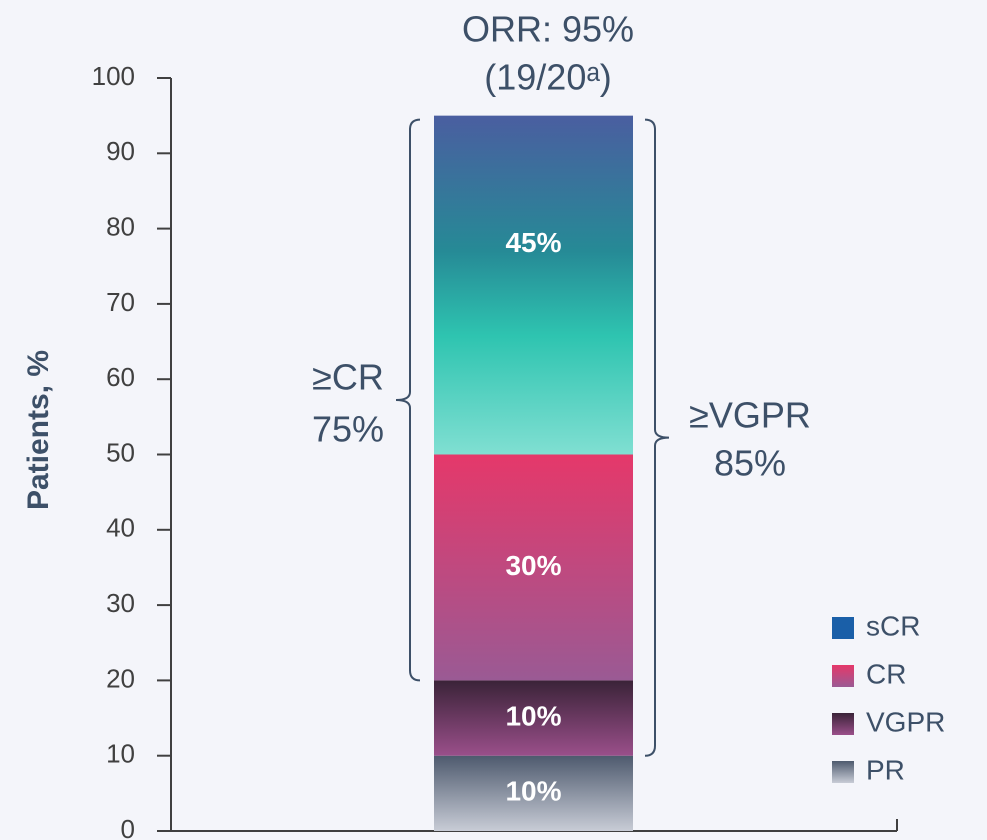 The image size is (987, 840). What do you see at coordinates (120, 603) in the screenshot?
I see `y-tick-label: 30` at bounding box center [120, 603].